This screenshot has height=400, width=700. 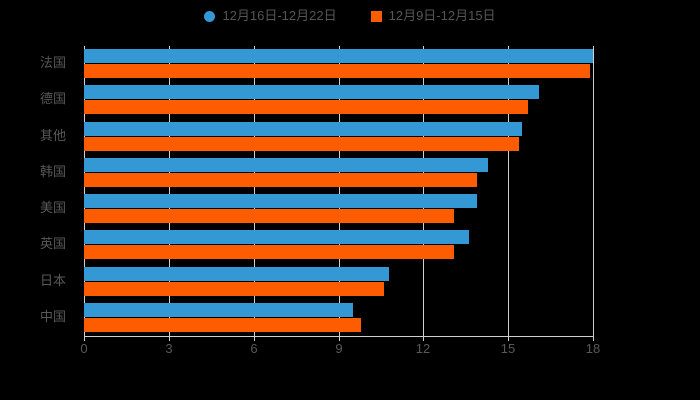 I want to click on legend-square-marker-icon, so click(x=376, y=16).